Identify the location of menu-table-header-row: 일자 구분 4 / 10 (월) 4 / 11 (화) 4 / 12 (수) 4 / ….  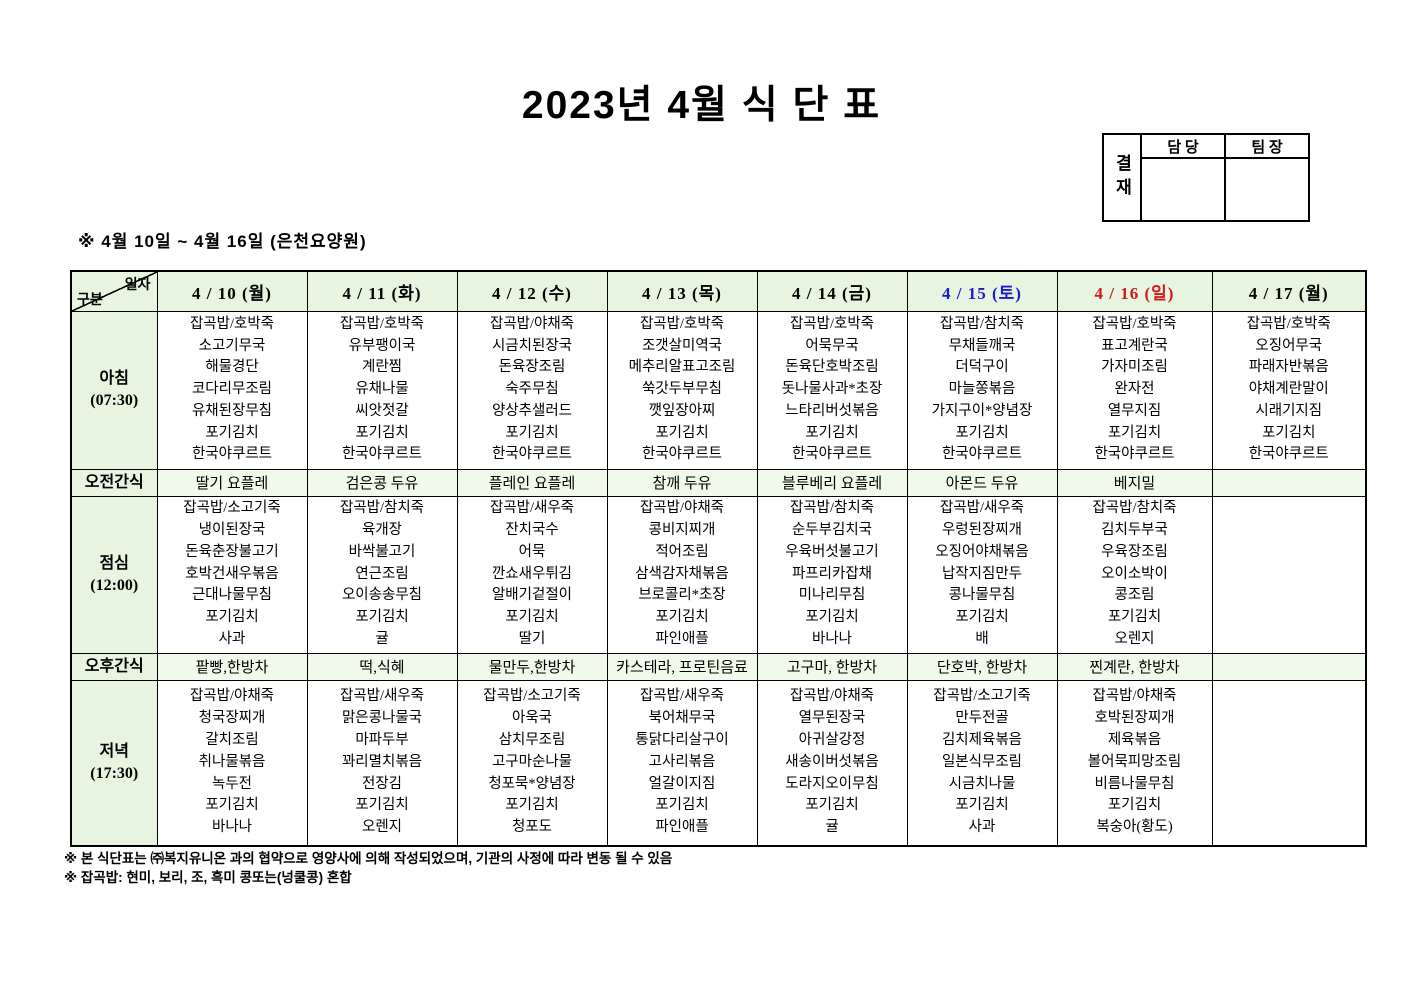
(718, 291).